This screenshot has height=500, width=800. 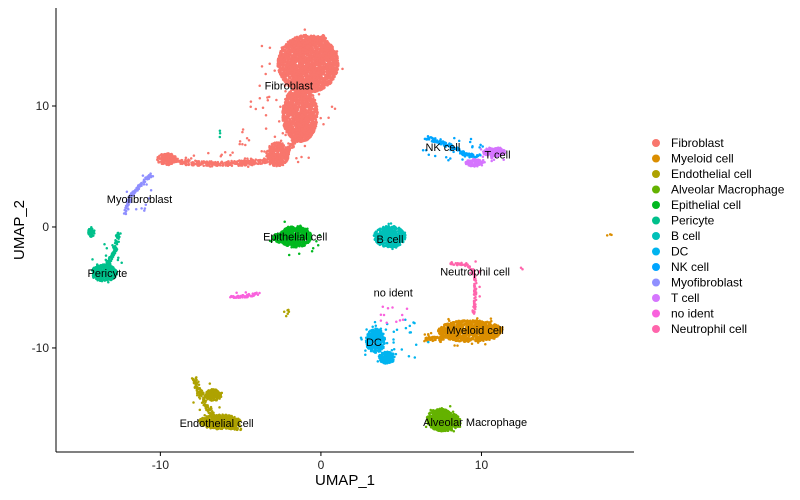 What do you see at coordinates (250, 98) in the screenshot?
I see `series-fibroblast` at bounding box center [250, 98].